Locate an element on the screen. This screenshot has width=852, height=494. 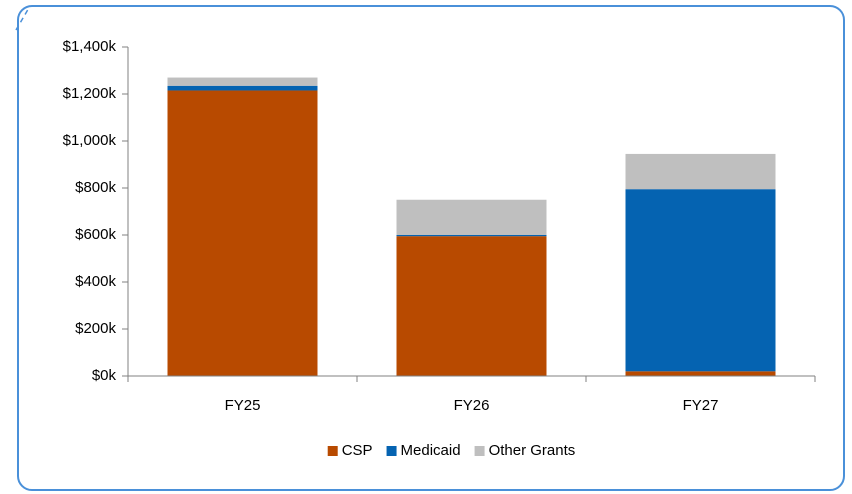
y-tick-label: $1,200k is located at coordinates (90, 93).